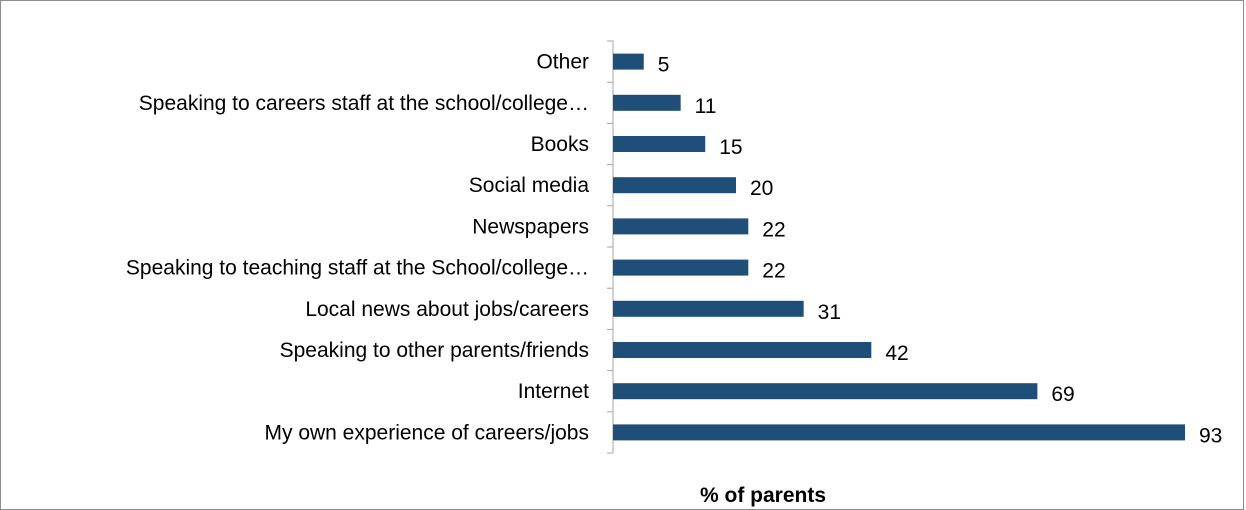  I want to click on category-label: Newspapers, so click(530, 226).